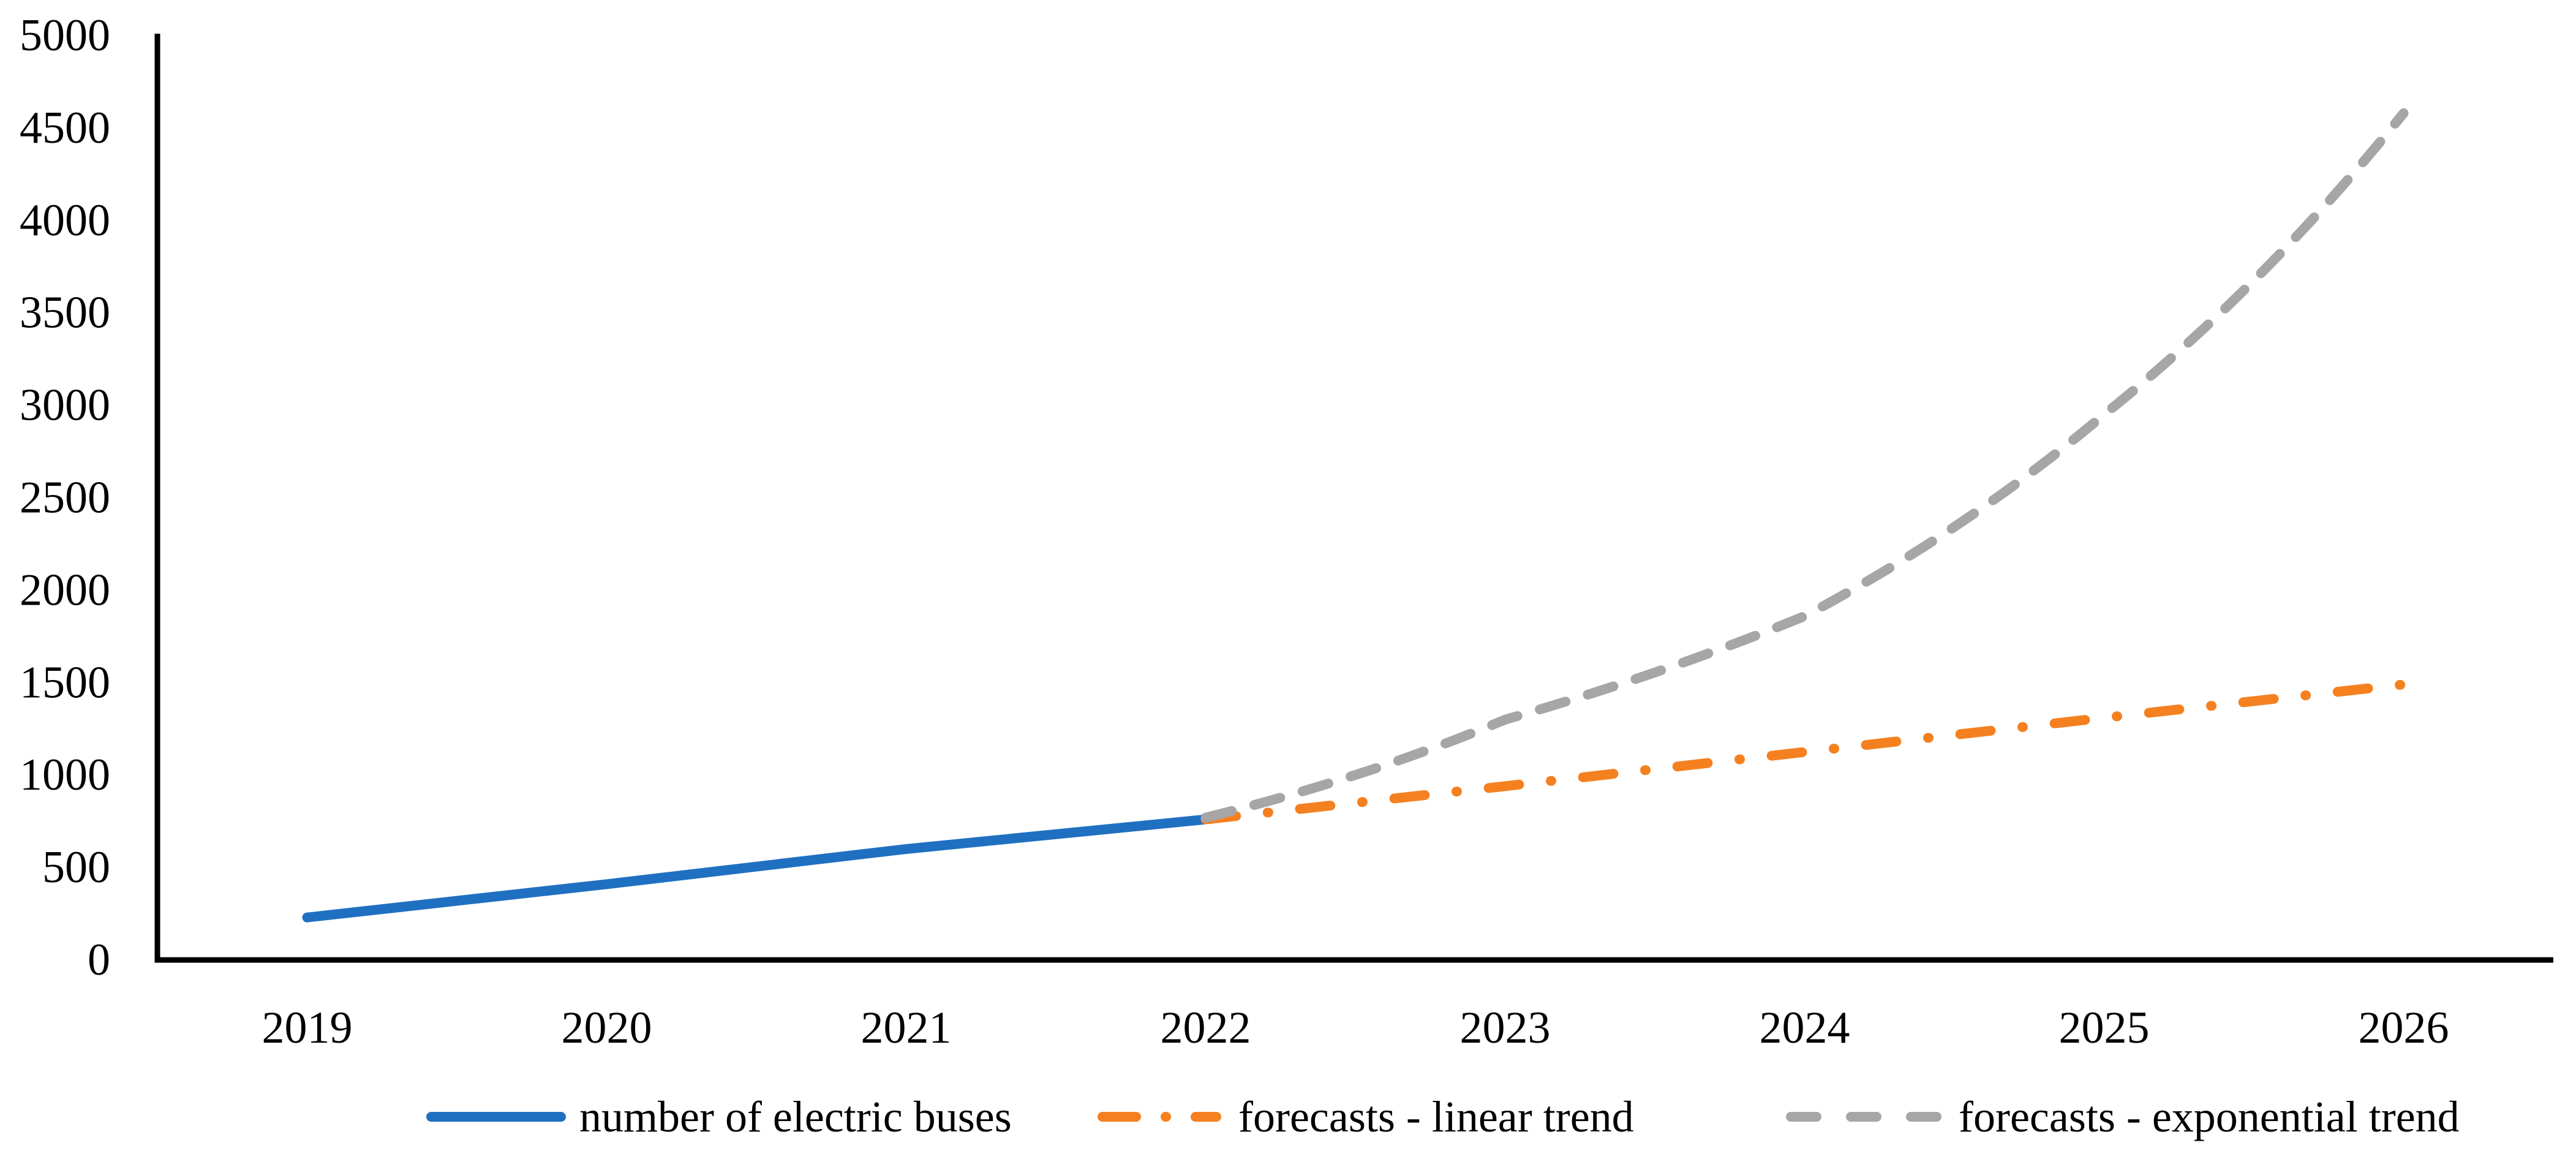 The width and height of the screenshot is (2576, 1156). What do you see at coordinates (99, 960) in the screenshot?
I see `y-axis-tick-label: 0` at bounding box center [99, 960].